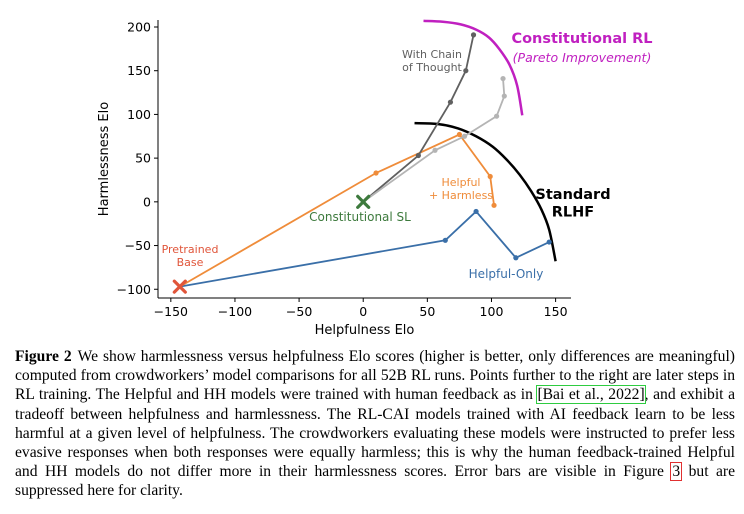 The image size is (744, 514). Describe the element at coordinates (299, 311) in the screenshot. I see `x-tick-label: −50` at that location.